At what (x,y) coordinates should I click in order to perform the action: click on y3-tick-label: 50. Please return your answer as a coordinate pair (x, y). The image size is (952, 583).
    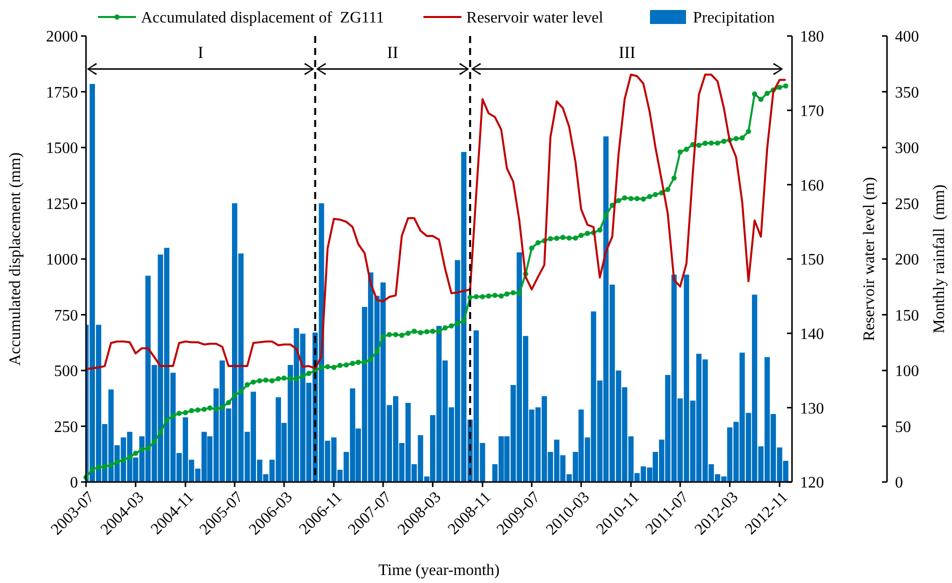
    Looking at the image, I should click on (903, 427).